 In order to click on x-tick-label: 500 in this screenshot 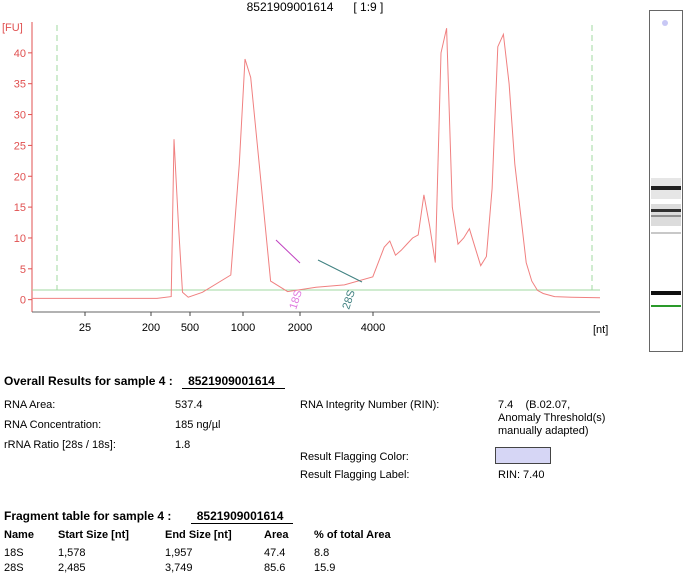, I will do `click(190, 328)`.